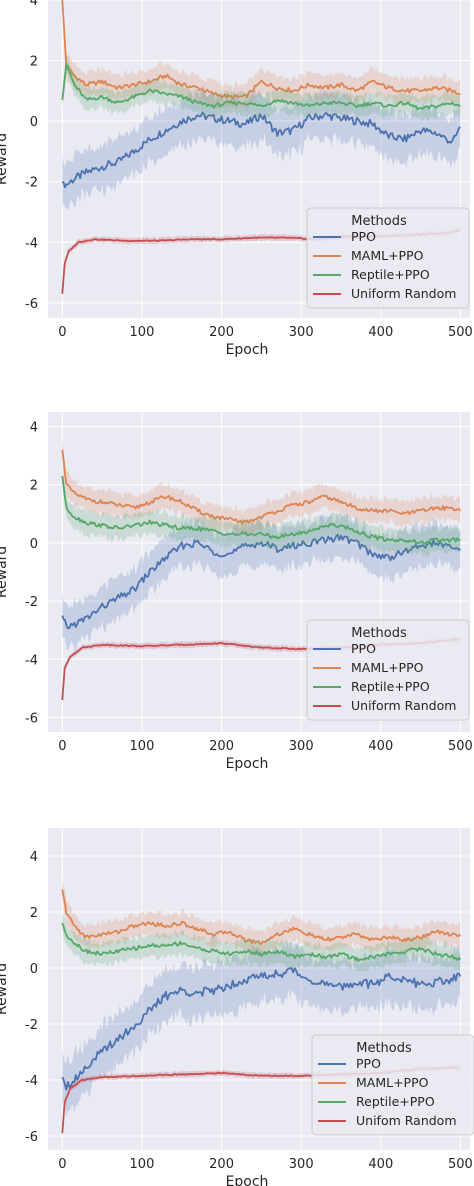 This screenshot has height=1186, width=474. What do you see at coordinates (406, 1120) in the screenshot?
I see `legend-entry: Unifom Random` at bounding box center [406, 1120].